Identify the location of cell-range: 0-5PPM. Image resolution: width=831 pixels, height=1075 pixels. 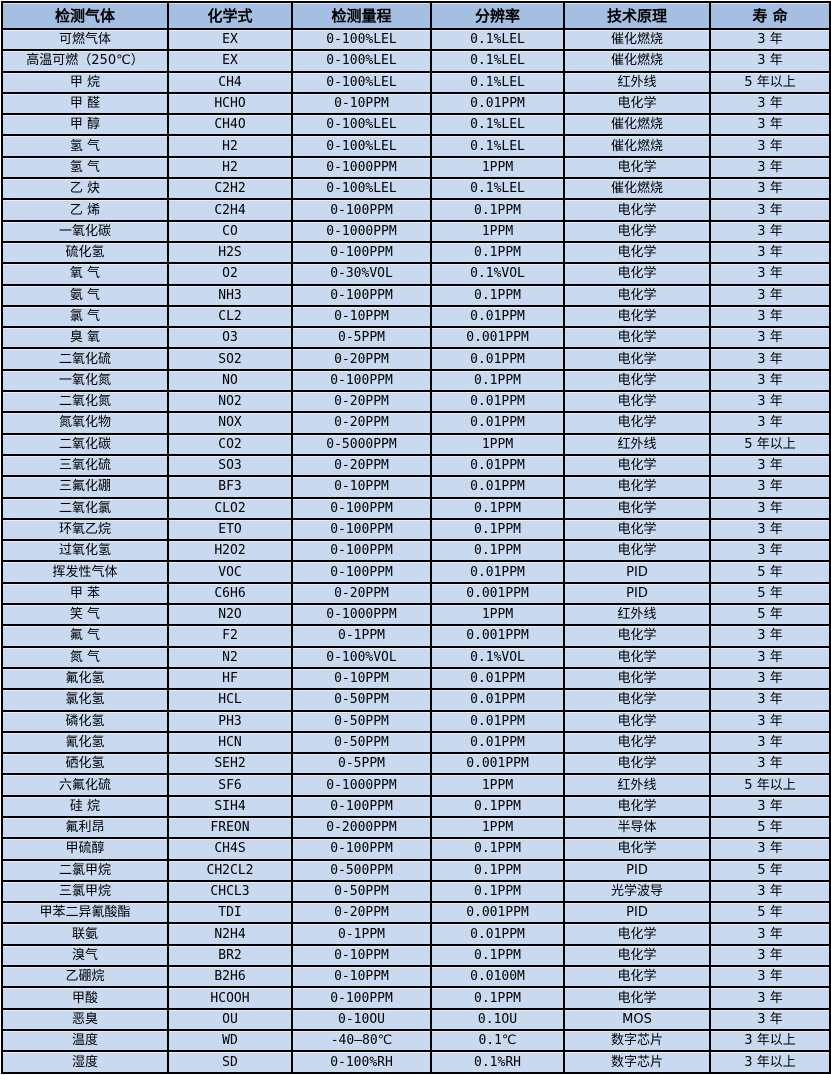
(361, 338).